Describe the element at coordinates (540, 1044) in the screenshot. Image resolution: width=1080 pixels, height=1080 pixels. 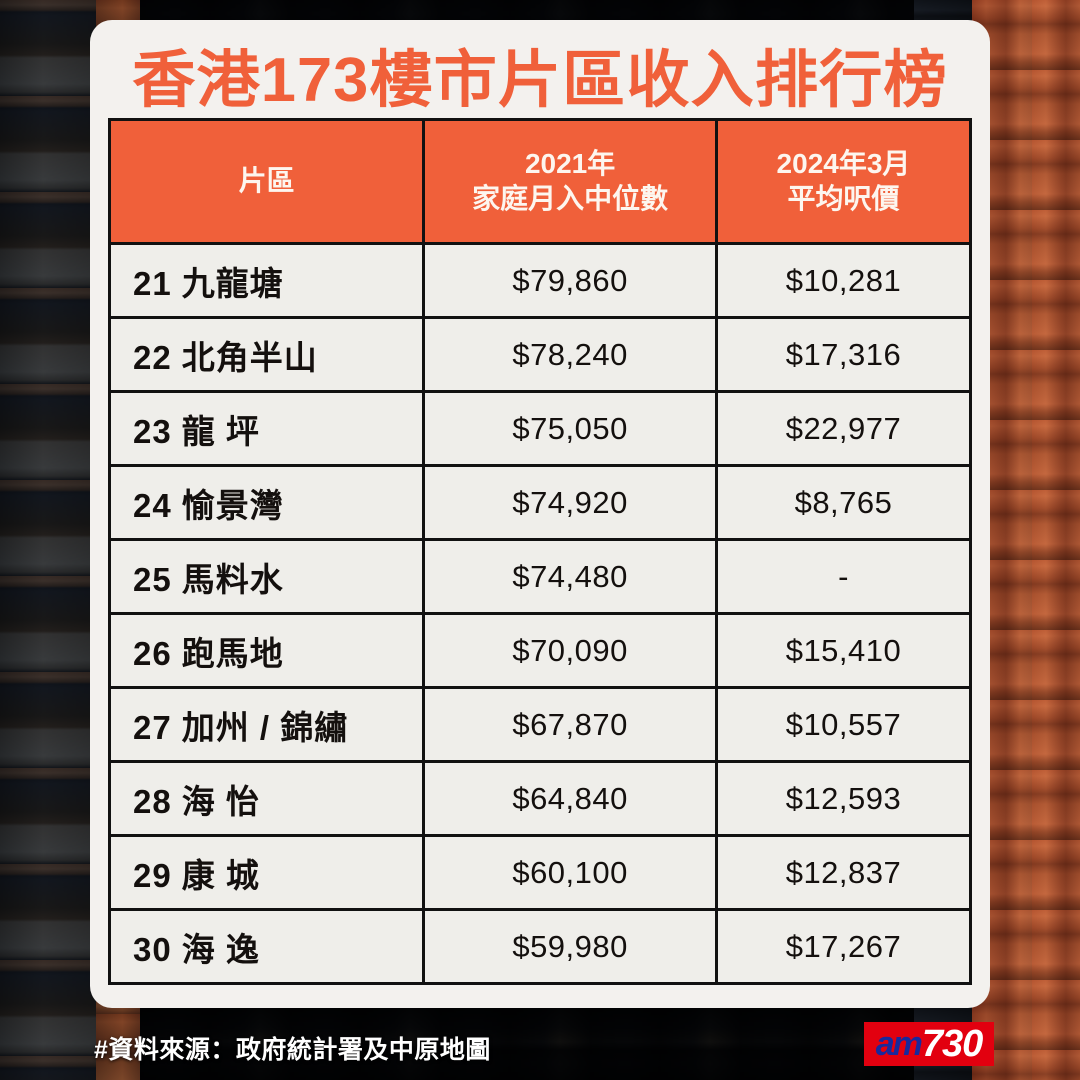
I see `footer: #資料來源：政府統計署及中原地圖 am 730` at that location.